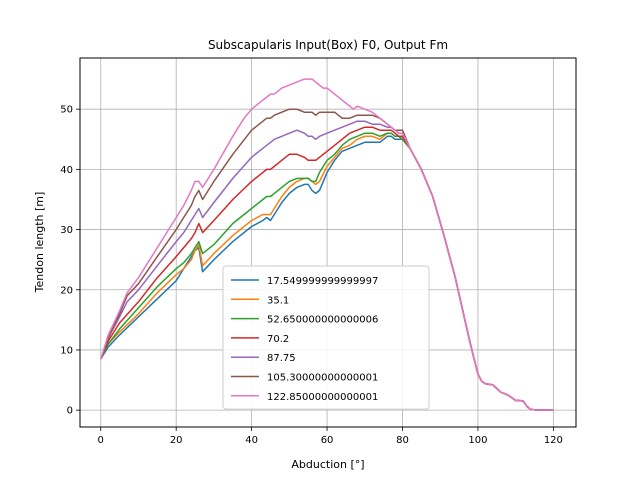 The image size is (640, 480). I want to click on x-tick-label: 40, so click(251, 440).